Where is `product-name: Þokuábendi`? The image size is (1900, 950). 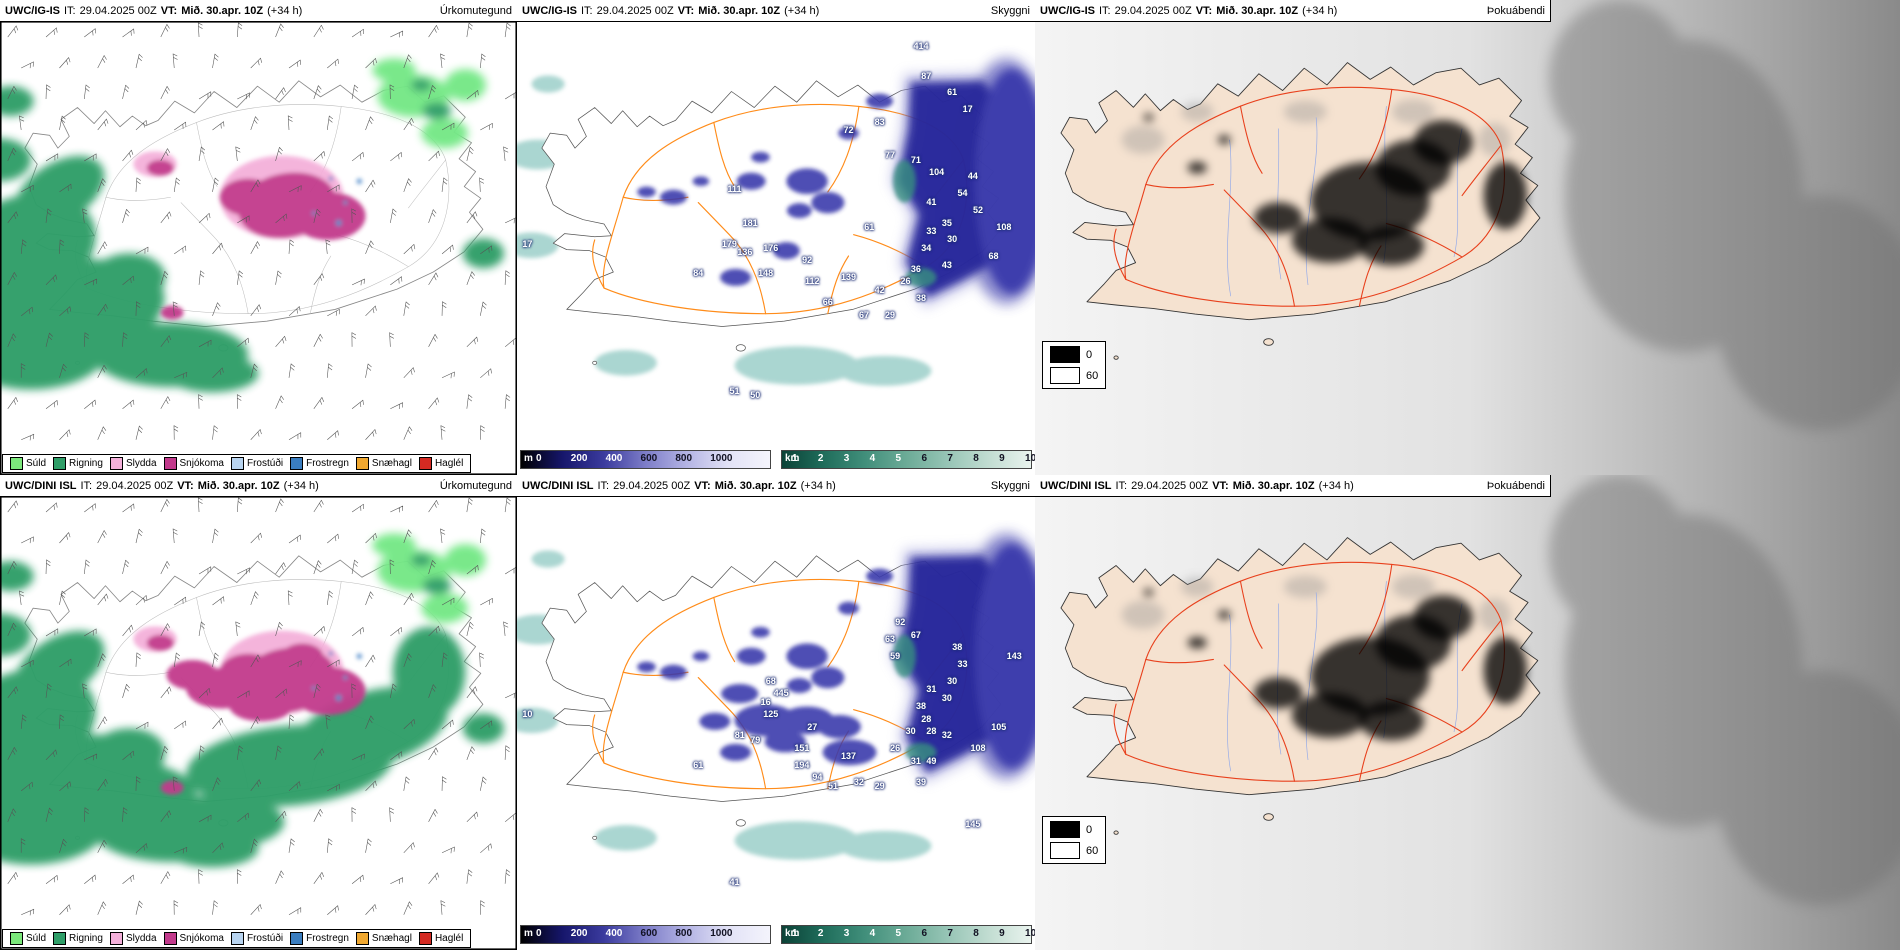 product-name: Þokuábendi is located at coordinates (1515, 10).